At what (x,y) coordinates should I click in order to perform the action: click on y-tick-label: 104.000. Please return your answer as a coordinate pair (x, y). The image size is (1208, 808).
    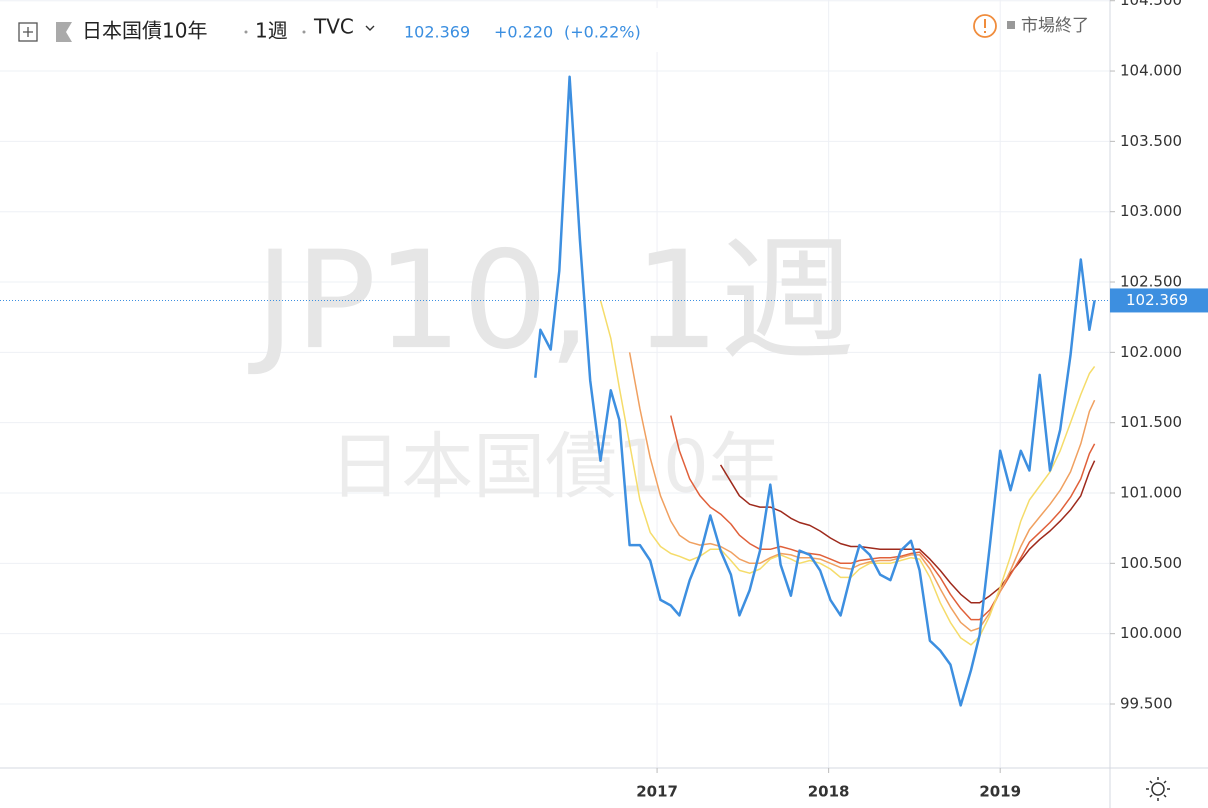
    Looking at the image, I should click on (1151, 71).